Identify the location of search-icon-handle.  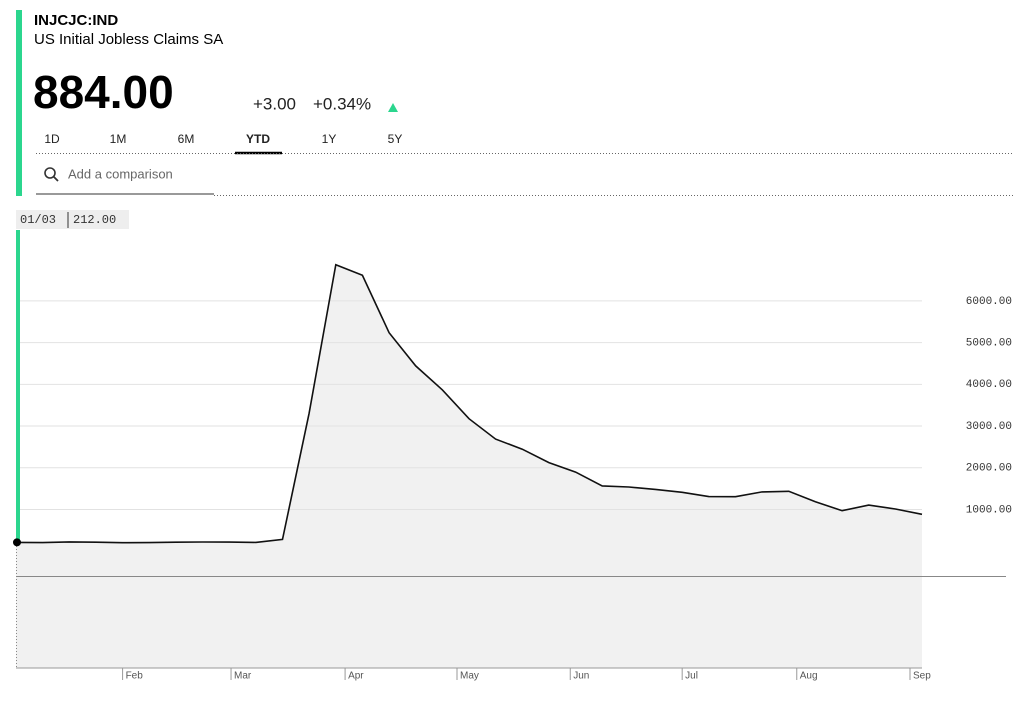
(56, 179).